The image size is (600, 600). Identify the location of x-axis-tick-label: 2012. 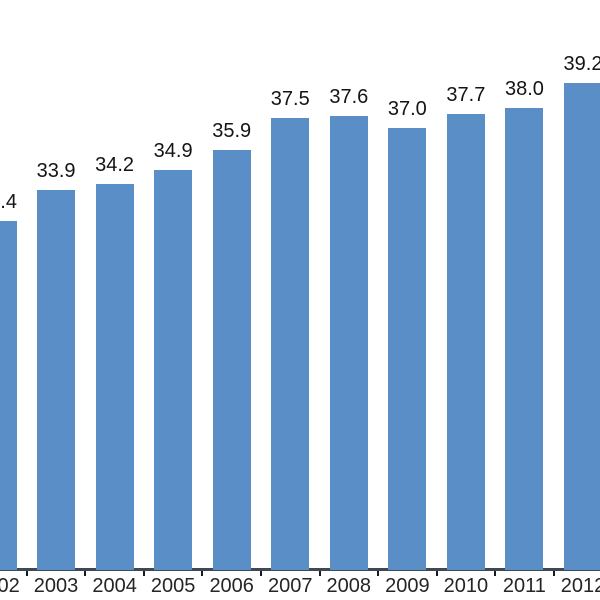
(580, 586).